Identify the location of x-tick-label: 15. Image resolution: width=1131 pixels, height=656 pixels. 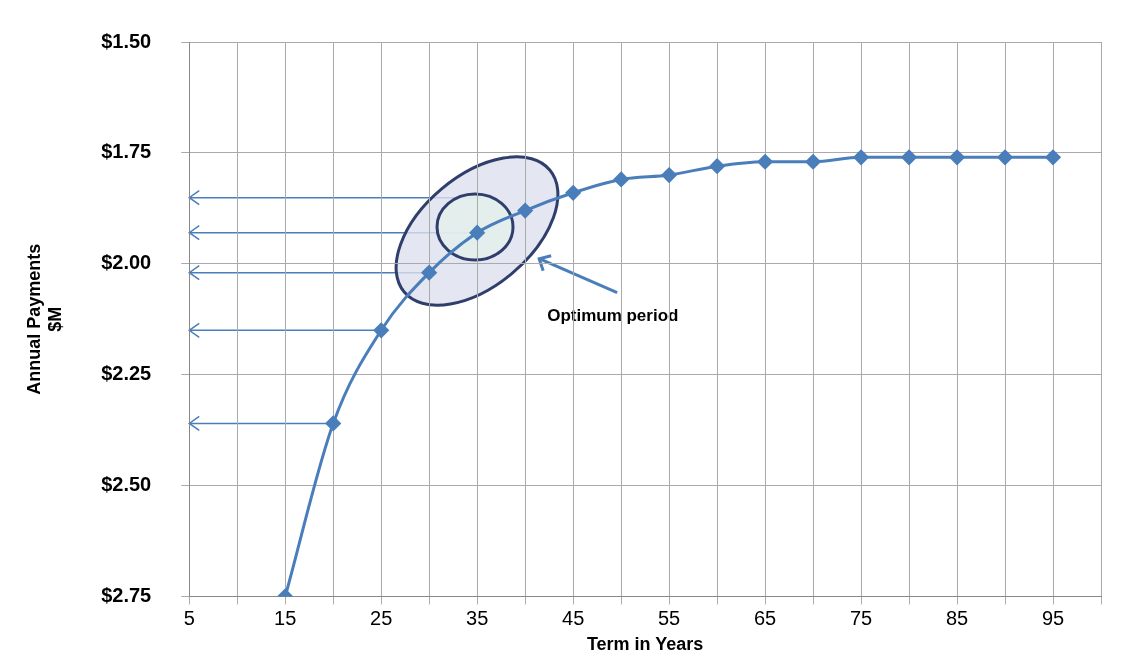
(285, 617).